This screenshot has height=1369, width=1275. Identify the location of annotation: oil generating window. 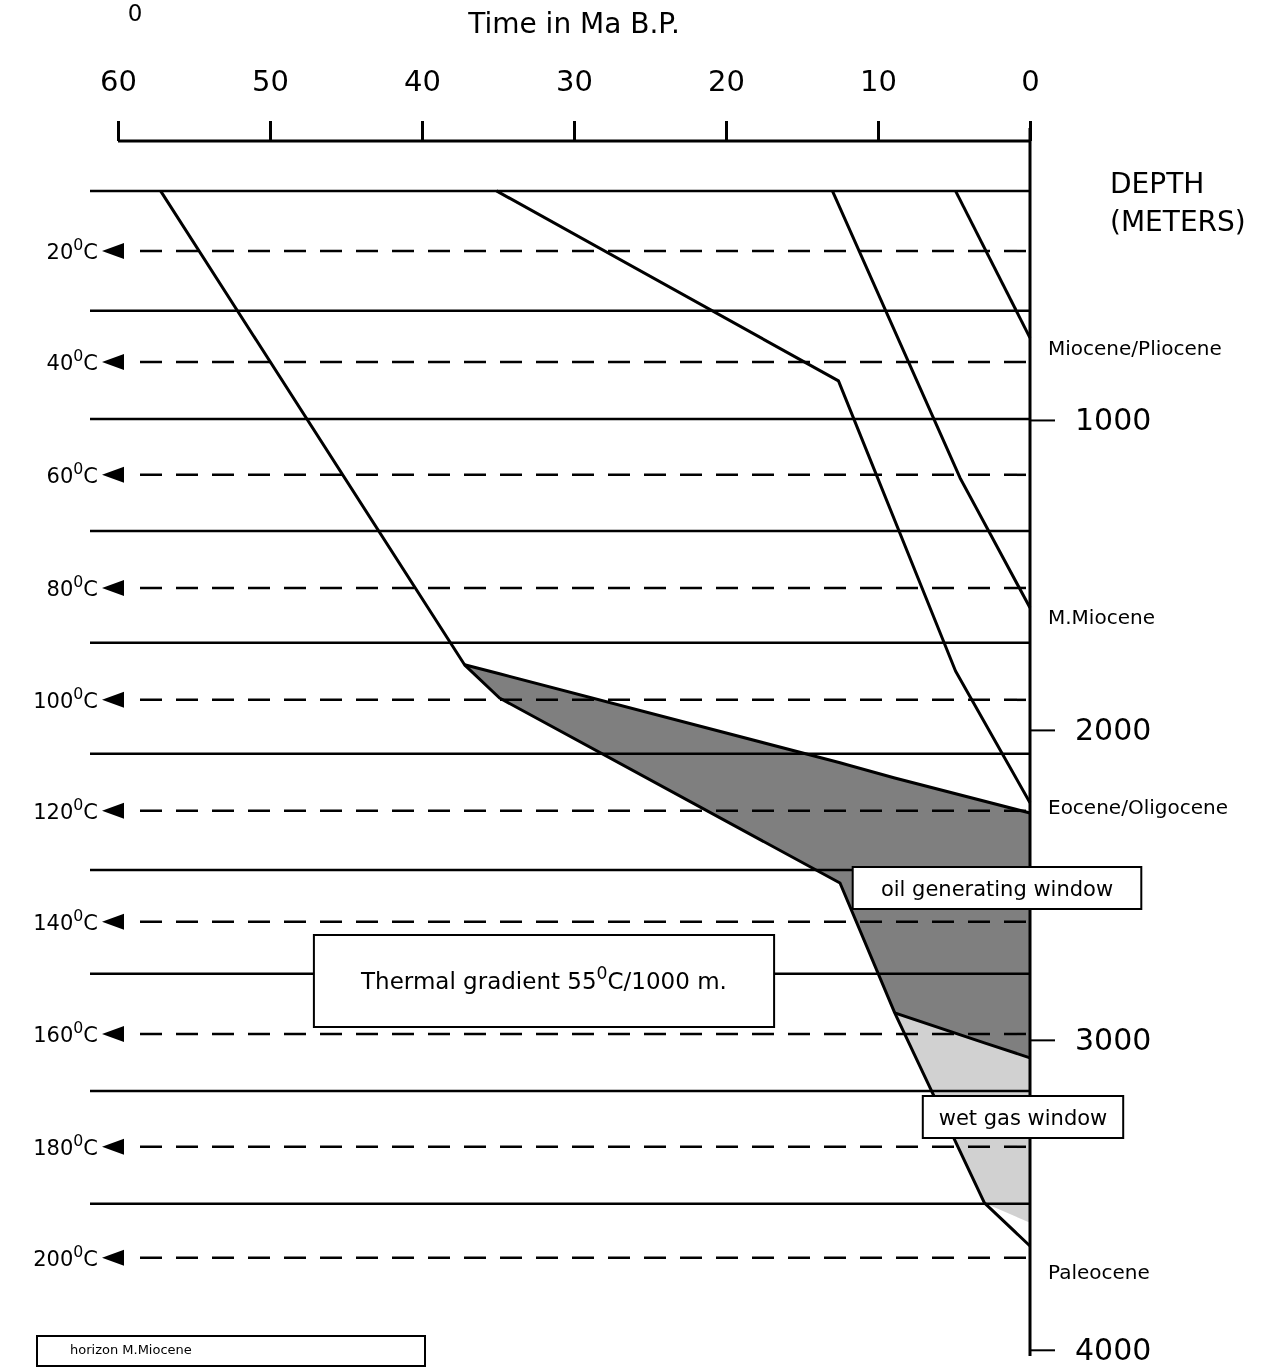
(997, 889).